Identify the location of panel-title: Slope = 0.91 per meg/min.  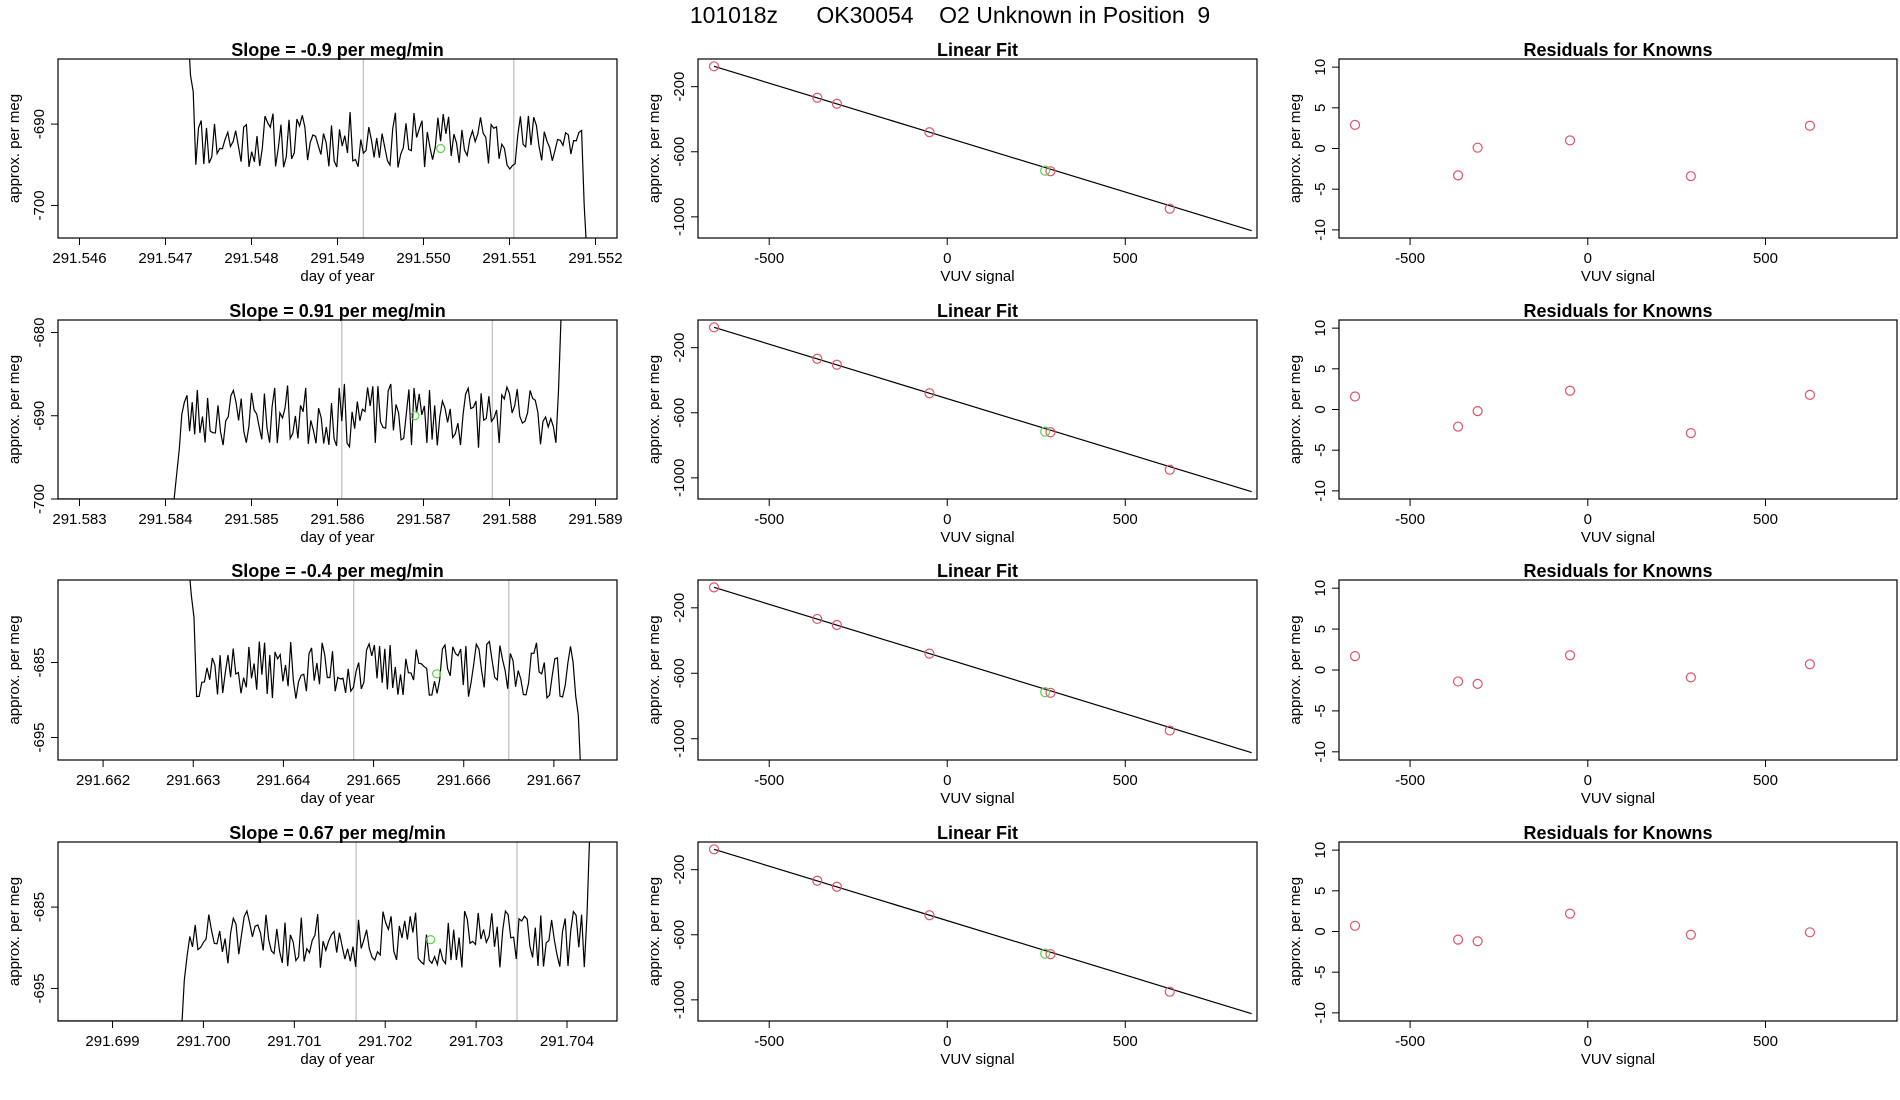
(337, 311).